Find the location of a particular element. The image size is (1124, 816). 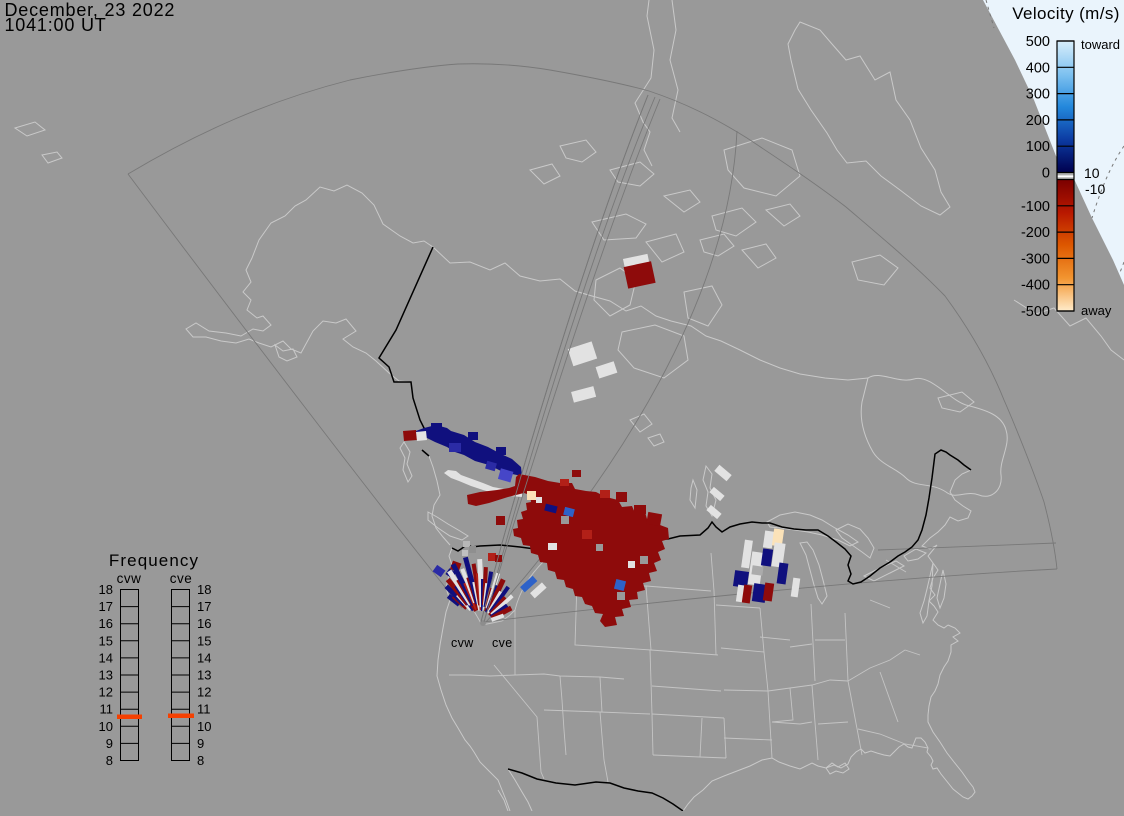

svg-text: 400 is located at coordinates (1038, 68).